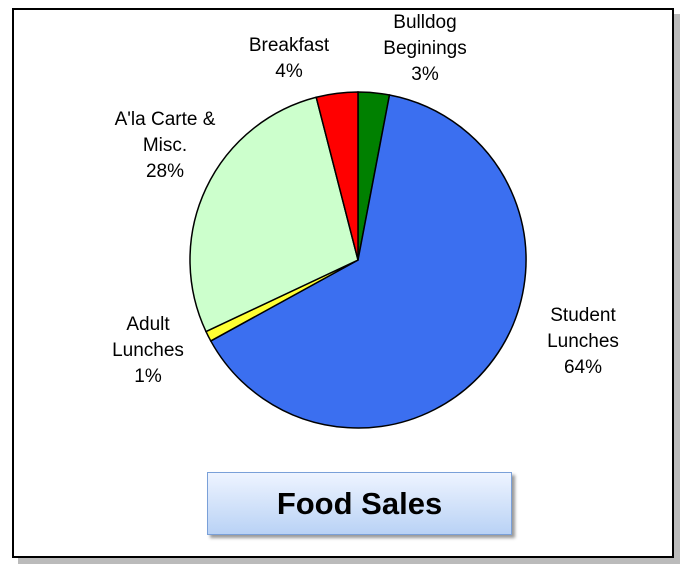  I want to click on slice-label: A'la Carte & Misc. 28%, so click(165, 146).